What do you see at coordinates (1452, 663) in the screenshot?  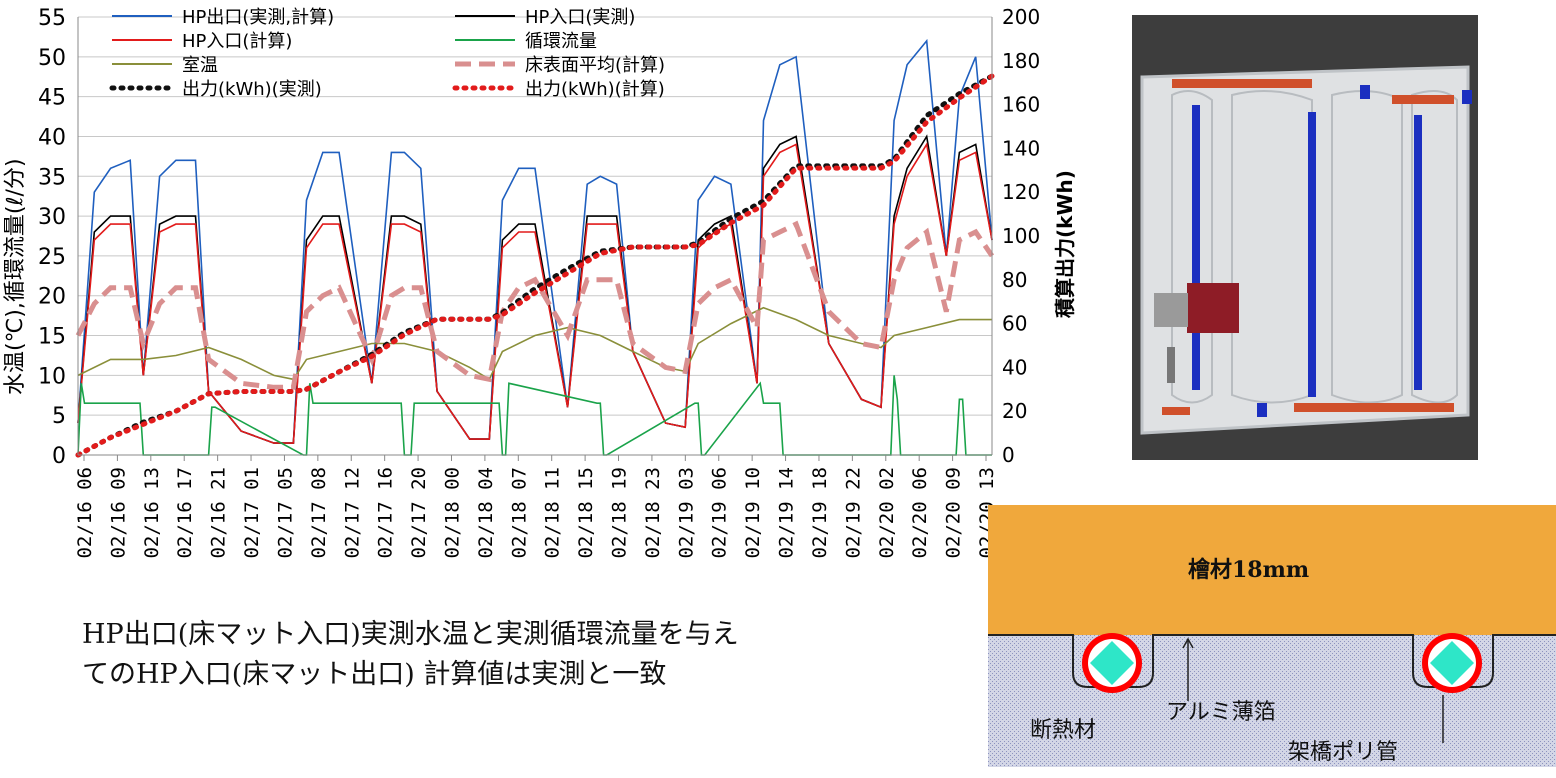 I see `pipe-right` at bounding box center [1452, 663].